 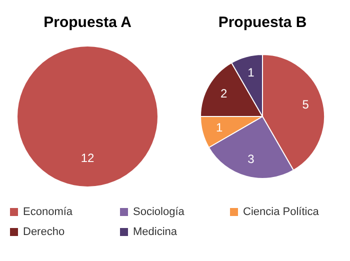 What do you see at coordinates (87, 157) in the screenshot?
I see `data-label: 12` at bounding box center [87, 157].